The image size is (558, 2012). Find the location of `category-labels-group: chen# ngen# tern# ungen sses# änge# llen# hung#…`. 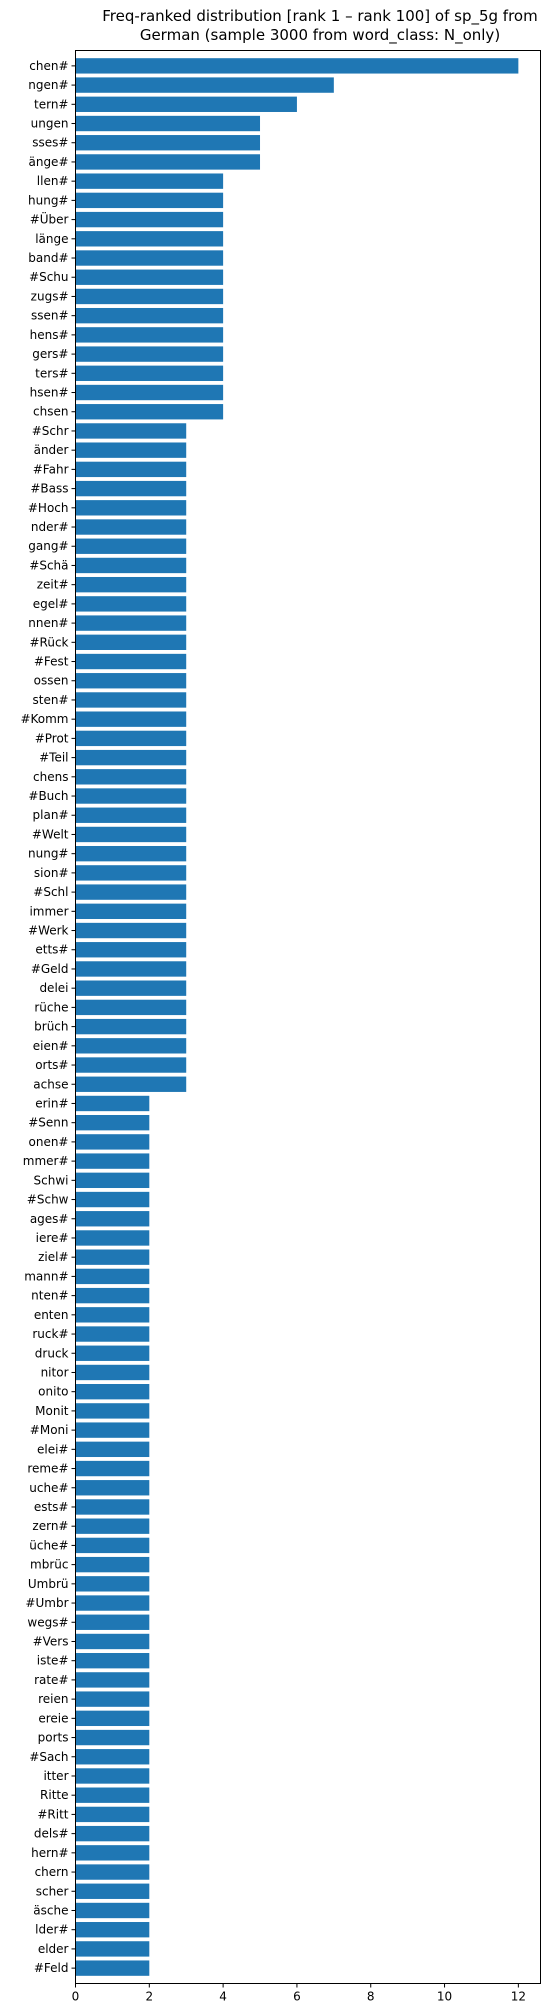

category-labels-group: chen# ngen# tern# ungen sses# änge# llen# hung#… is located at coordinates (48, 1017).